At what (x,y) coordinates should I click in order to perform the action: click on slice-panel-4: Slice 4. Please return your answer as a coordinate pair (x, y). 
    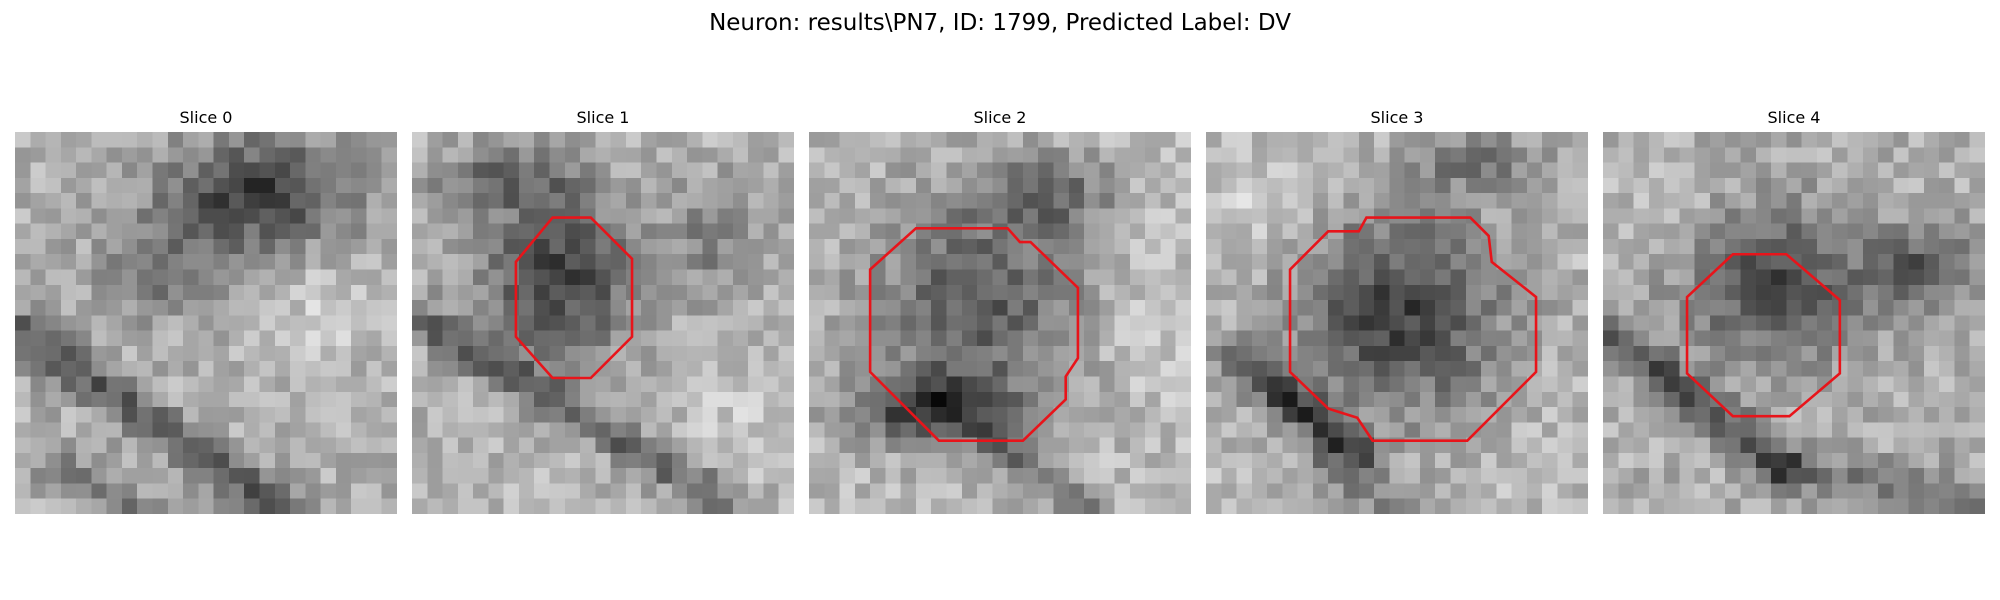
    Looking at the image, I should click on (1794, 311).